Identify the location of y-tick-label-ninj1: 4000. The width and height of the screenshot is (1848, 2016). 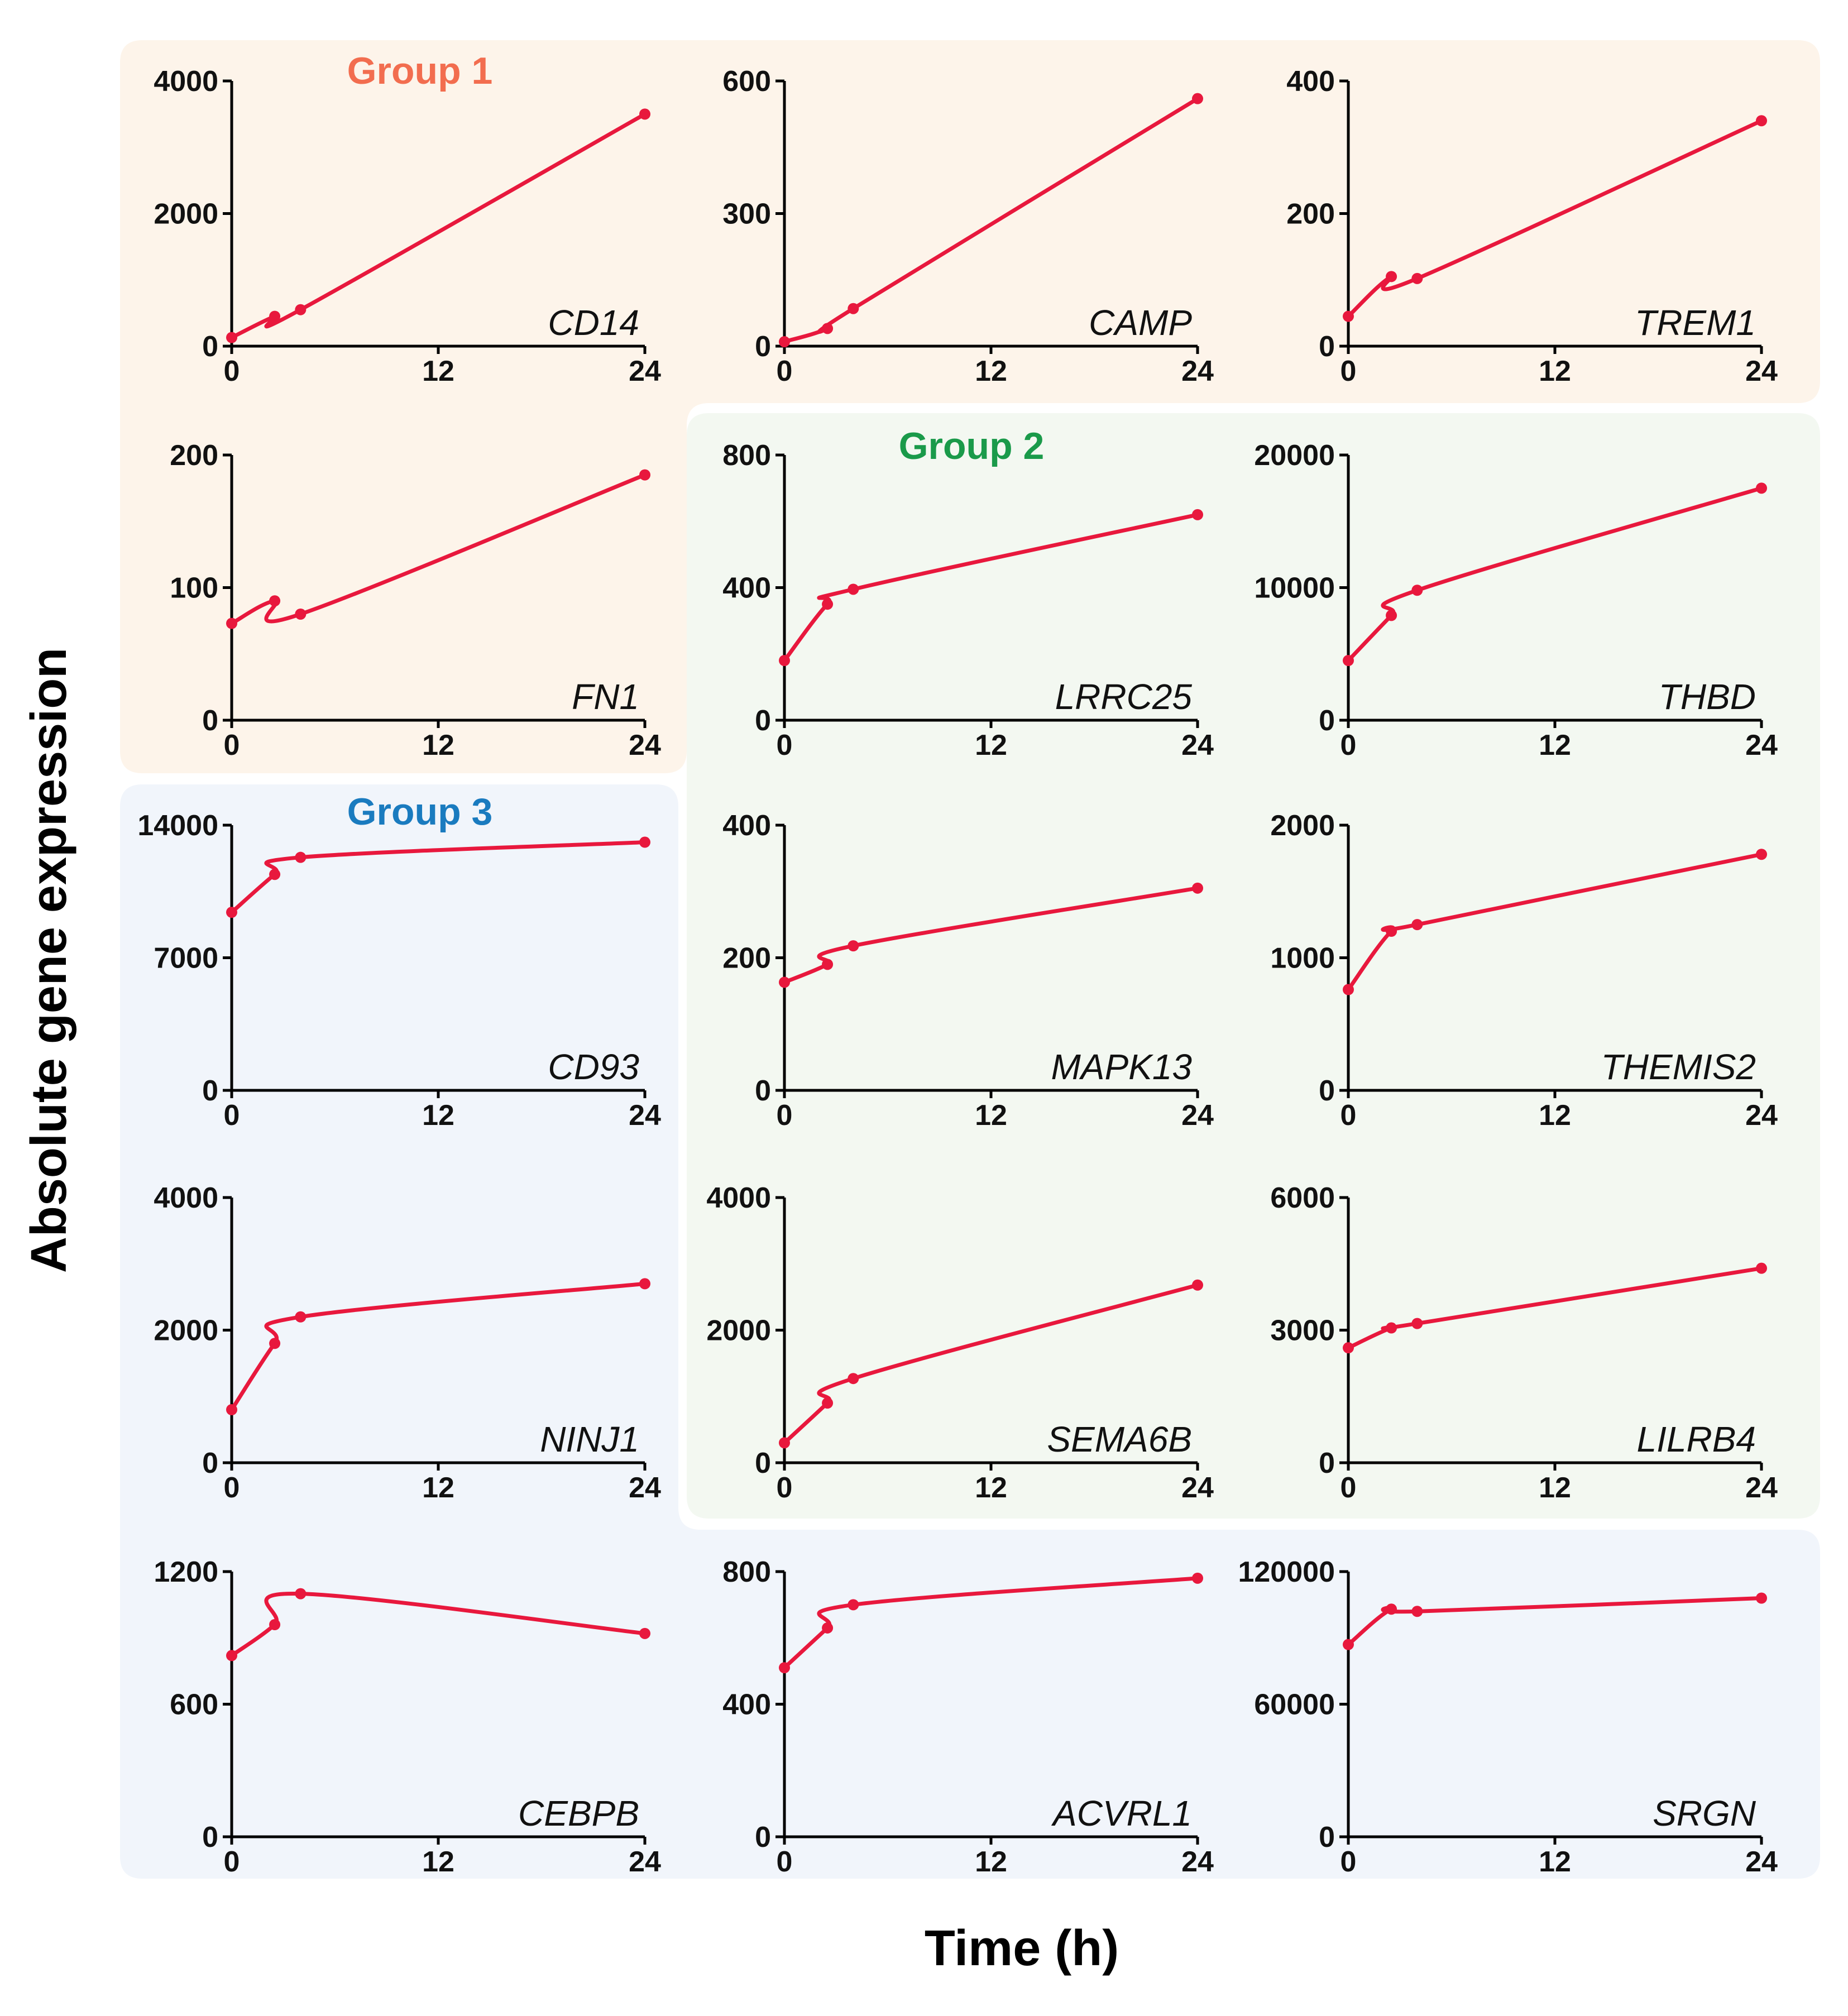
(186, 1198).